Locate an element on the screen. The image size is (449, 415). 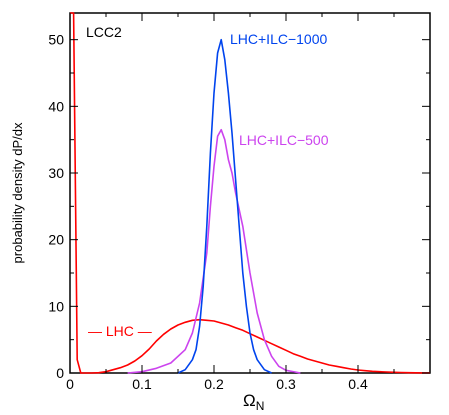
series-label-lhc-ilc-1000: LHC+ILC−1000 is located at coordinates (279, 39).